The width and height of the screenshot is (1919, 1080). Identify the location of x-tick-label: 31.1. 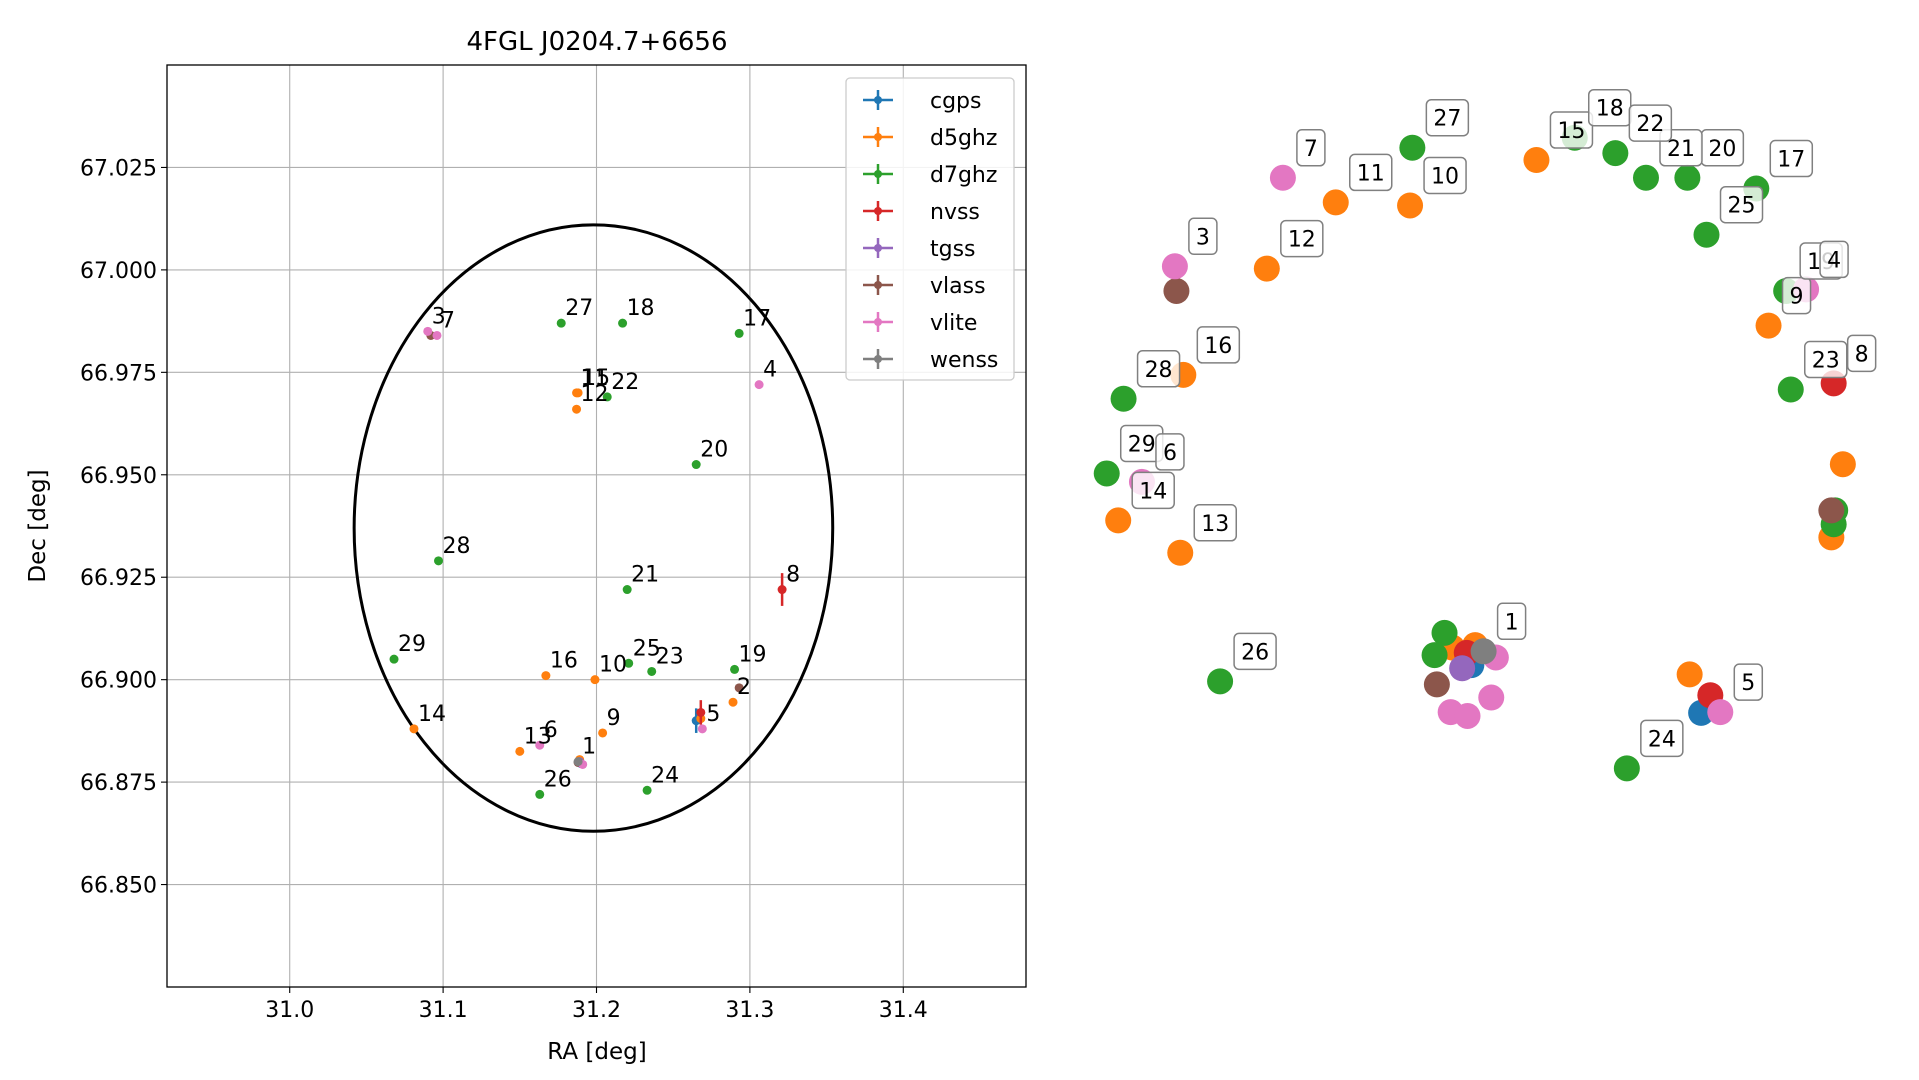
(443, 1010).